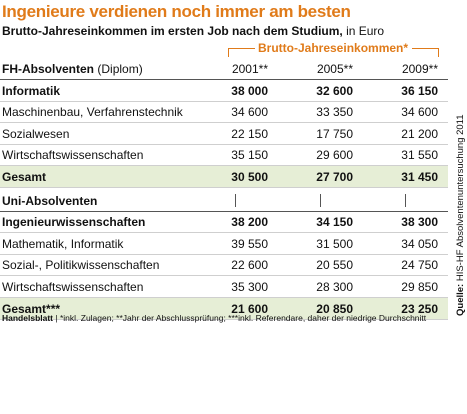 This screenshot has width=467, height=414. I want to click on row-label: Sozialwesen, so click(36, 133).